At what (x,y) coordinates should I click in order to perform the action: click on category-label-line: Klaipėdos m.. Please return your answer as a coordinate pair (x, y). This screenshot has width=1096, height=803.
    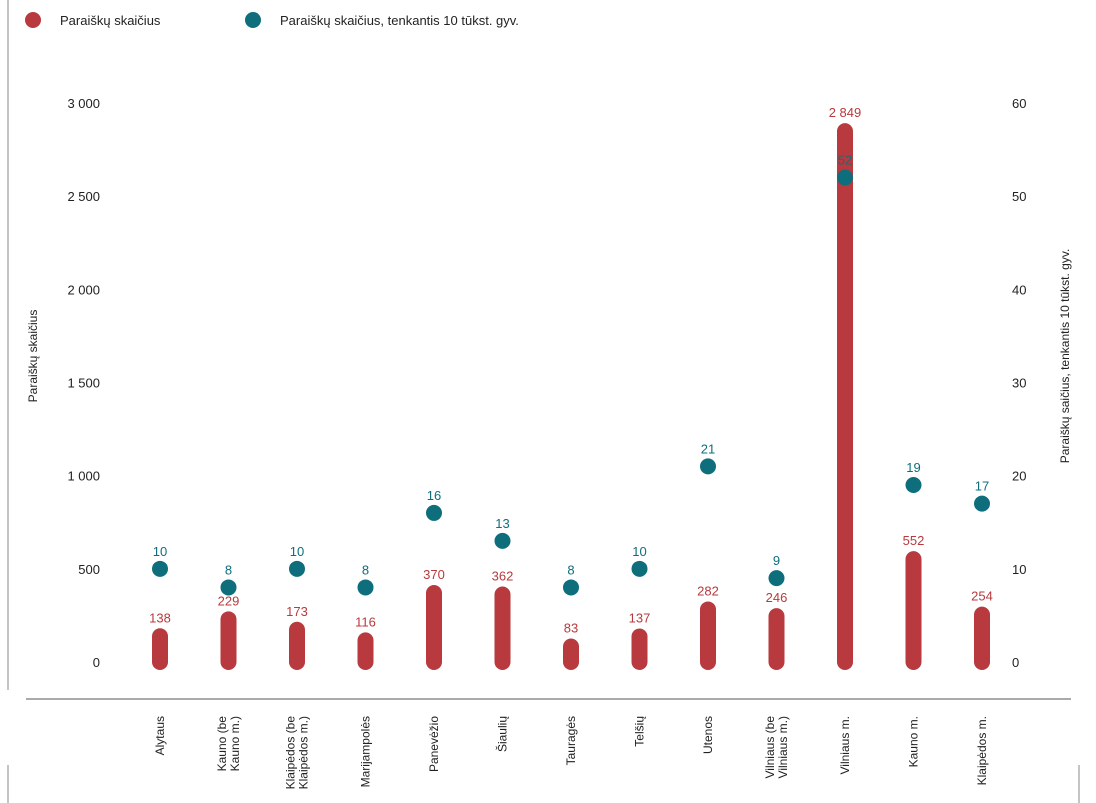
    Looking at the image, I should click on (982, 750).